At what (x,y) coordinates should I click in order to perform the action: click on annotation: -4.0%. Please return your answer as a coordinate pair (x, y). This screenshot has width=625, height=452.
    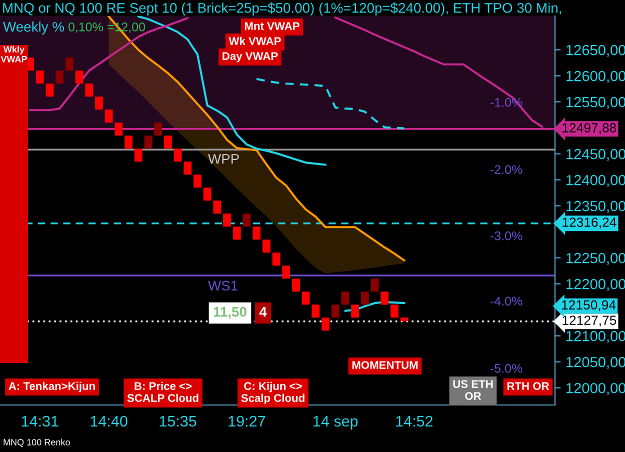
    Looking at the image, I should click on (506, 301).